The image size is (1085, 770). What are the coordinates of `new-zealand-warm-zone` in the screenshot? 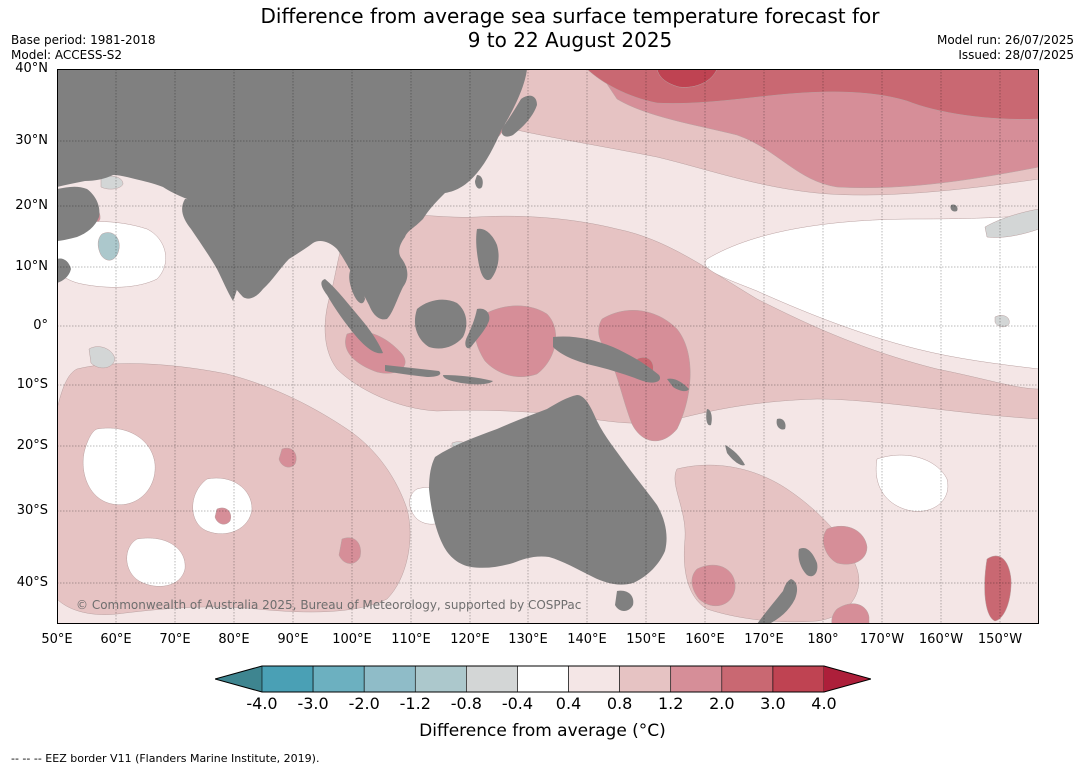 It's located at (845, 545).